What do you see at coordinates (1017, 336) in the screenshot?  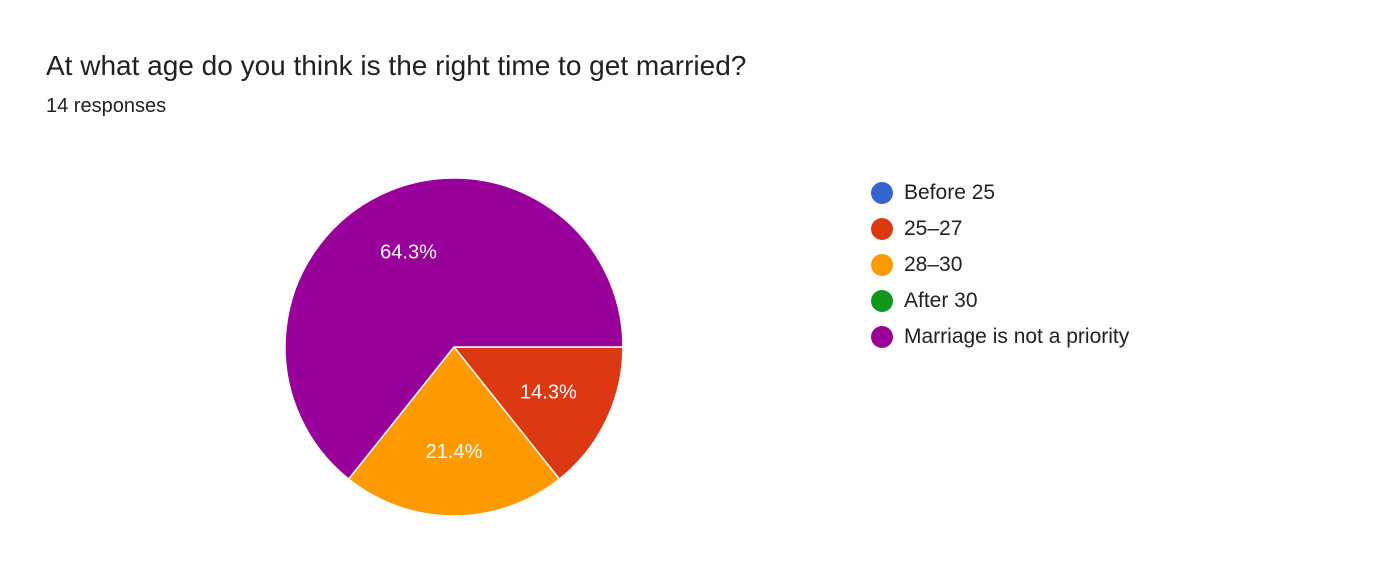 I see `legend-label: Marriage is not a priority` at bounding box center [1017, 336].